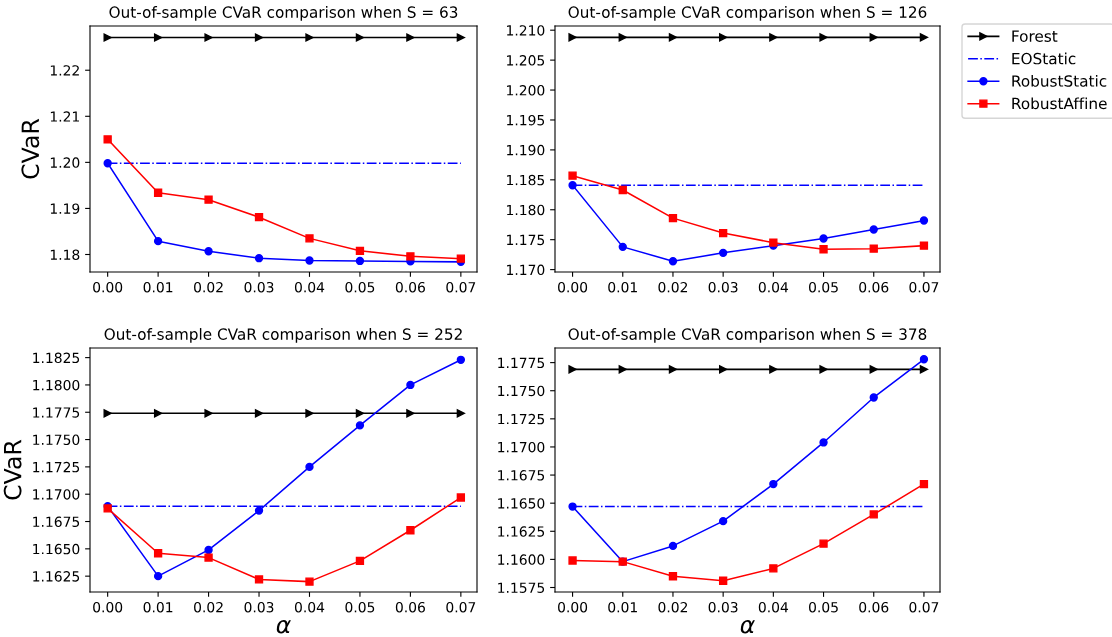 The width and height of the screenshot is (1112, 637). I want to click on y-tick-label: 1.185, so click(526, 180).